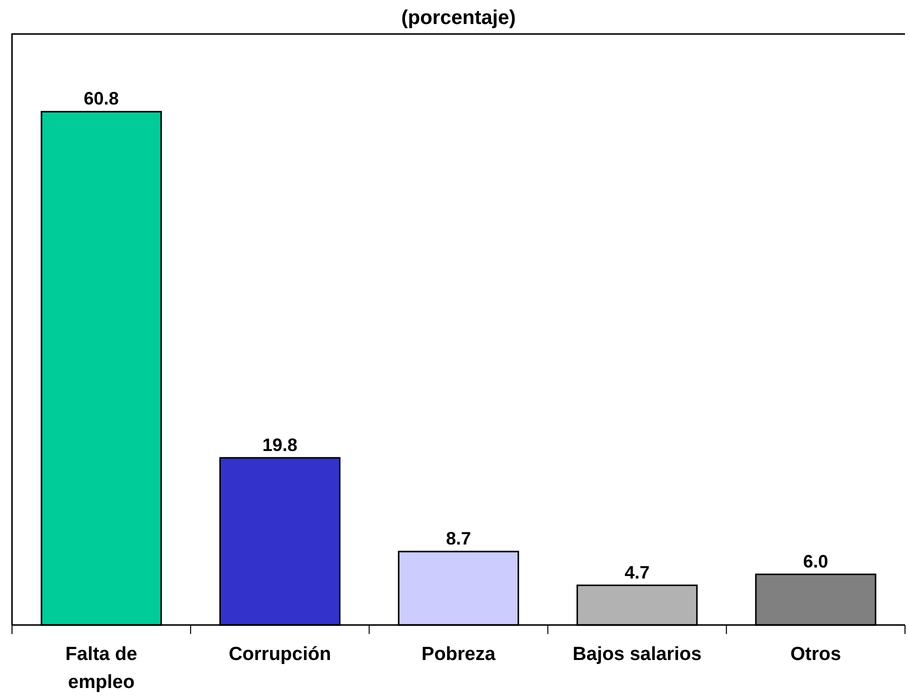 This screenshot has height=697, width=909. Describe the element at coordinates (280, 654) in the screenshot. I see `x-tick-label: Corrupción` at that location.